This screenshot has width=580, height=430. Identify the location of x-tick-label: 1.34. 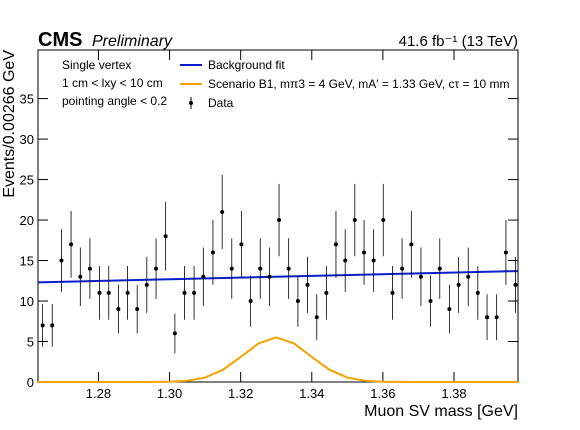
(311, 393).